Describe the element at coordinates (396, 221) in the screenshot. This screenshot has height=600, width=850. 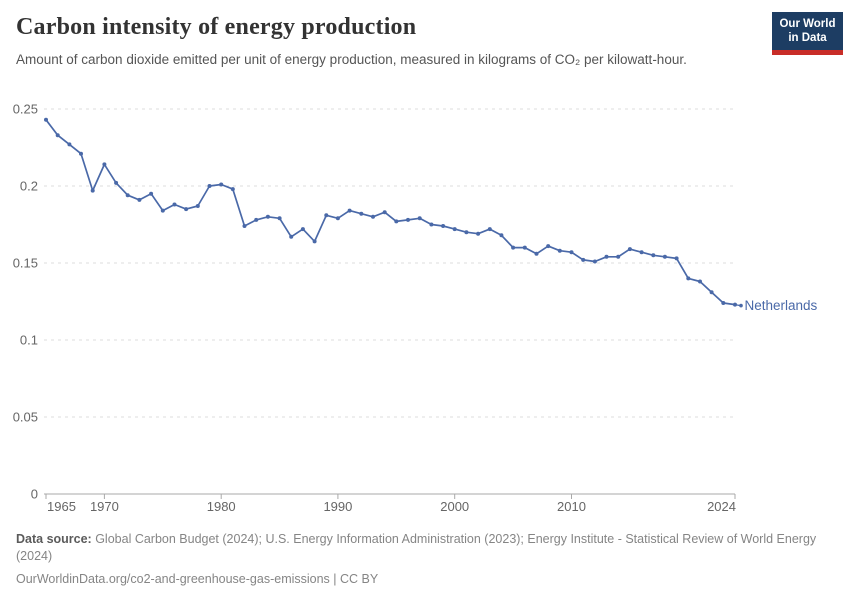
I see `data-point-1995` at that location.